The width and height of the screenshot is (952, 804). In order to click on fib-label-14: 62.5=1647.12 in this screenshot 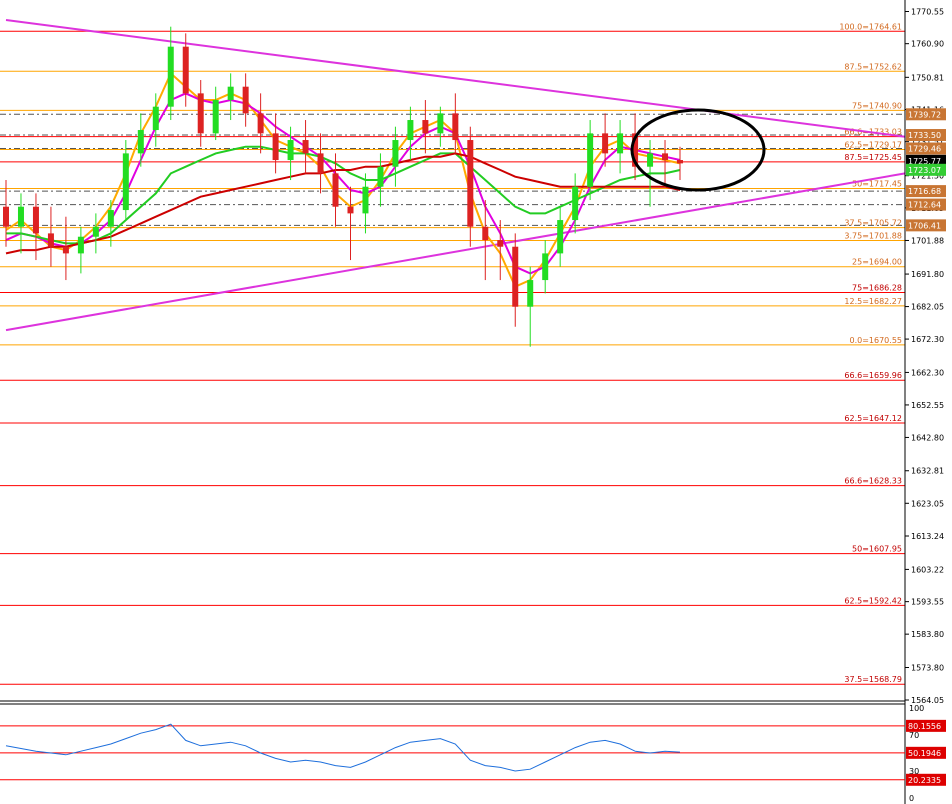, I will do `click(873, 418)`.